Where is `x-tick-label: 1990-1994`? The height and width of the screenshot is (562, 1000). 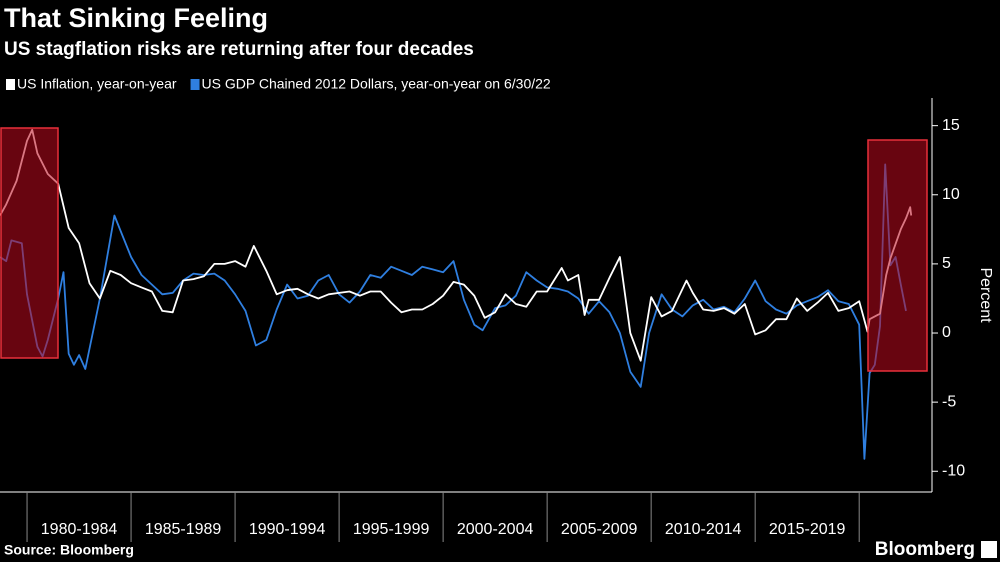 x-tick-label: 1990-1994 is located at coordinates (287, 529).